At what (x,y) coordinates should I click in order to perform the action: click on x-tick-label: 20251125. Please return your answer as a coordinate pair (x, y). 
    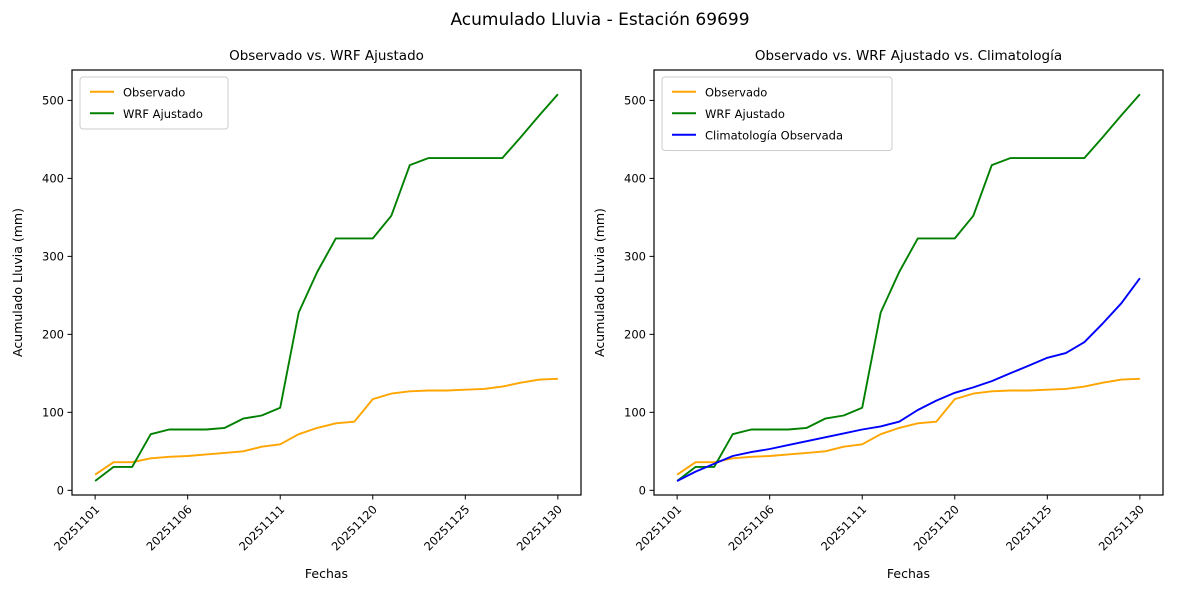
    Looking at the image, I should click on (1028, 527).